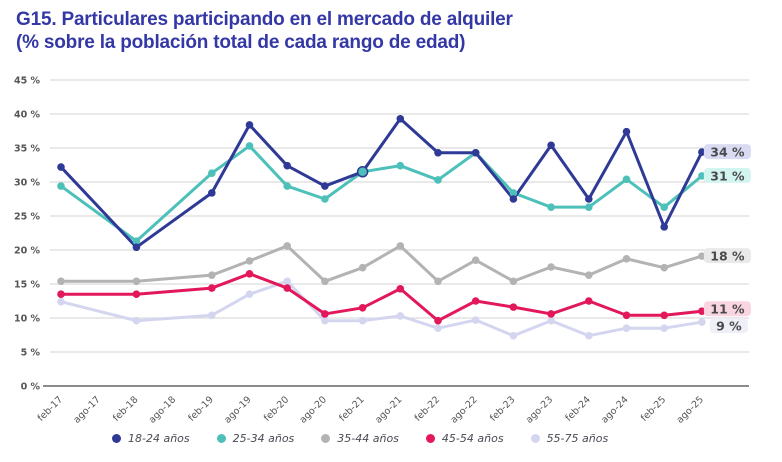 The width and height of the screenshot is (782, 462). What do you see at coordinates (727, 152) in the screenshot?
I see `end-label: 34 %` at bounding box center [727, 152].